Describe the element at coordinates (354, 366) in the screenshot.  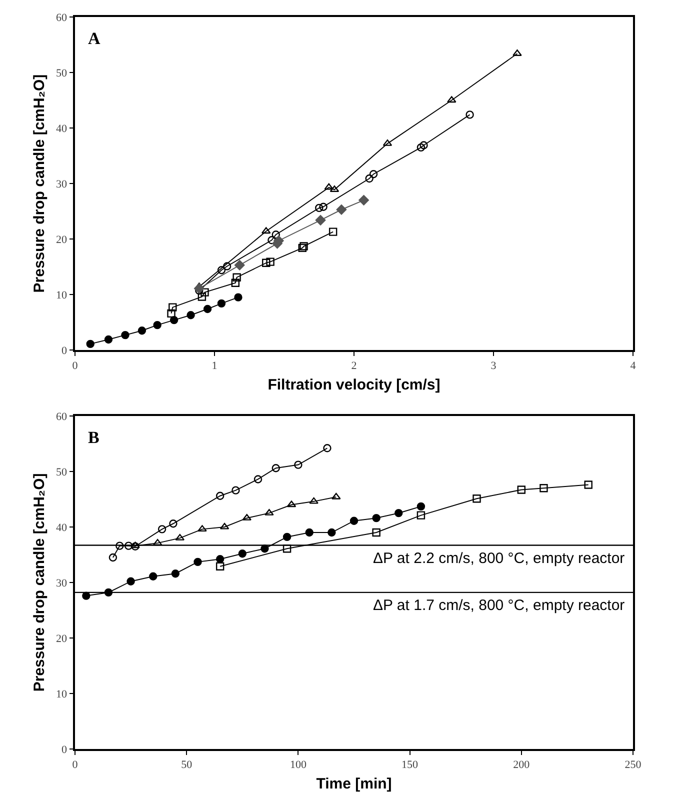
I see `x-tick-label: 2` at that location.